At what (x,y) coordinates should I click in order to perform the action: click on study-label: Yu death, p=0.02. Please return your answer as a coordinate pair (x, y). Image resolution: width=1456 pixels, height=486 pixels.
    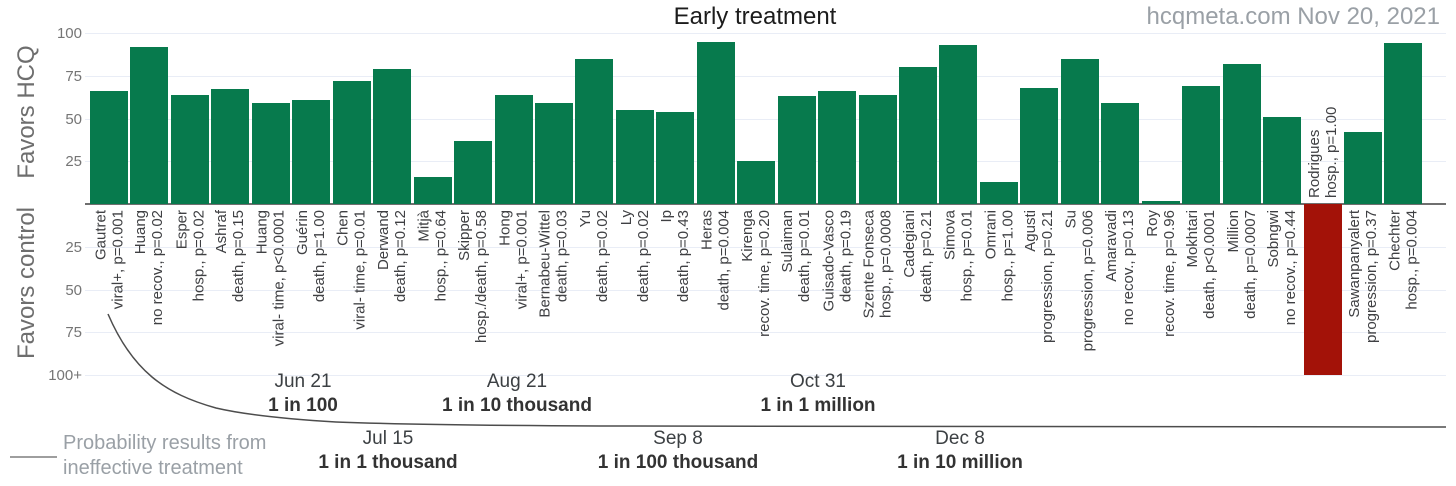
    Looking at the image, I should click on (594, 256).